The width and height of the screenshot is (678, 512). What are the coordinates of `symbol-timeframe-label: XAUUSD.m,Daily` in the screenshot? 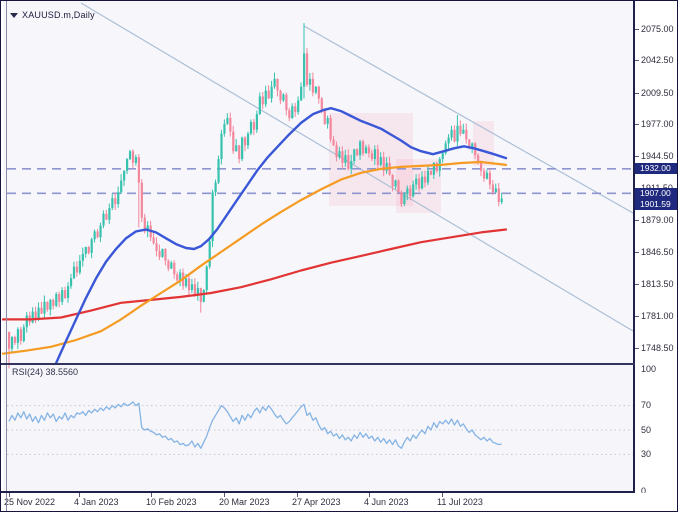 It's located at (52, 15).